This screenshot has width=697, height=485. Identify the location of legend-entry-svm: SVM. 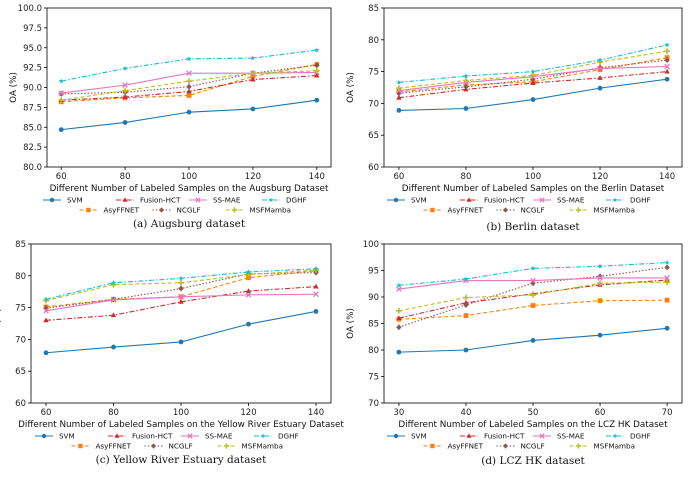
(407, 200).